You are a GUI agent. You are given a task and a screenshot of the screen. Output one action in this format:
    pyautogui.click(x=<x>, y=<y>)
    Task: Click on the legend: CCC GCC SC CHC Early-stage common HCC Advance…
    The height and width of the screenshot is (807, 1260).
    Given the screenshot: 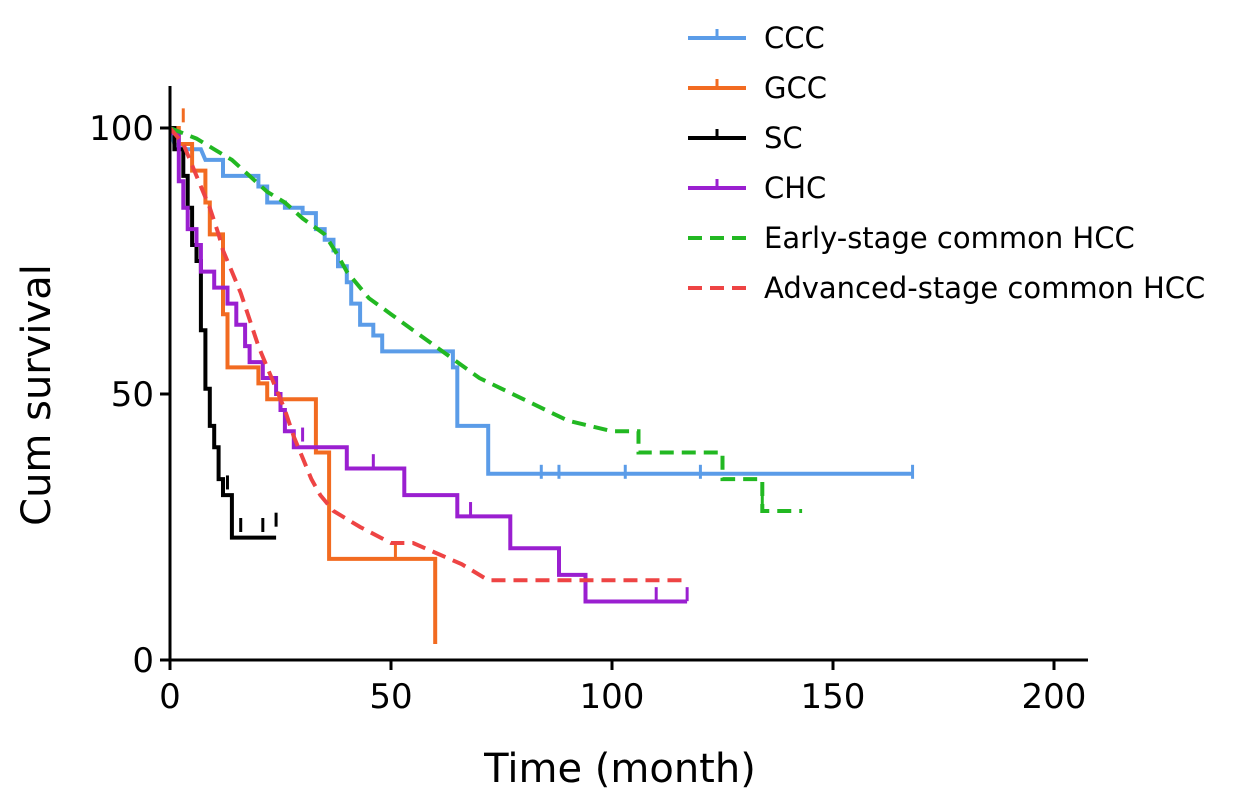 What is the action you would take?
    pyautogui.click(x=946, y=163)
    